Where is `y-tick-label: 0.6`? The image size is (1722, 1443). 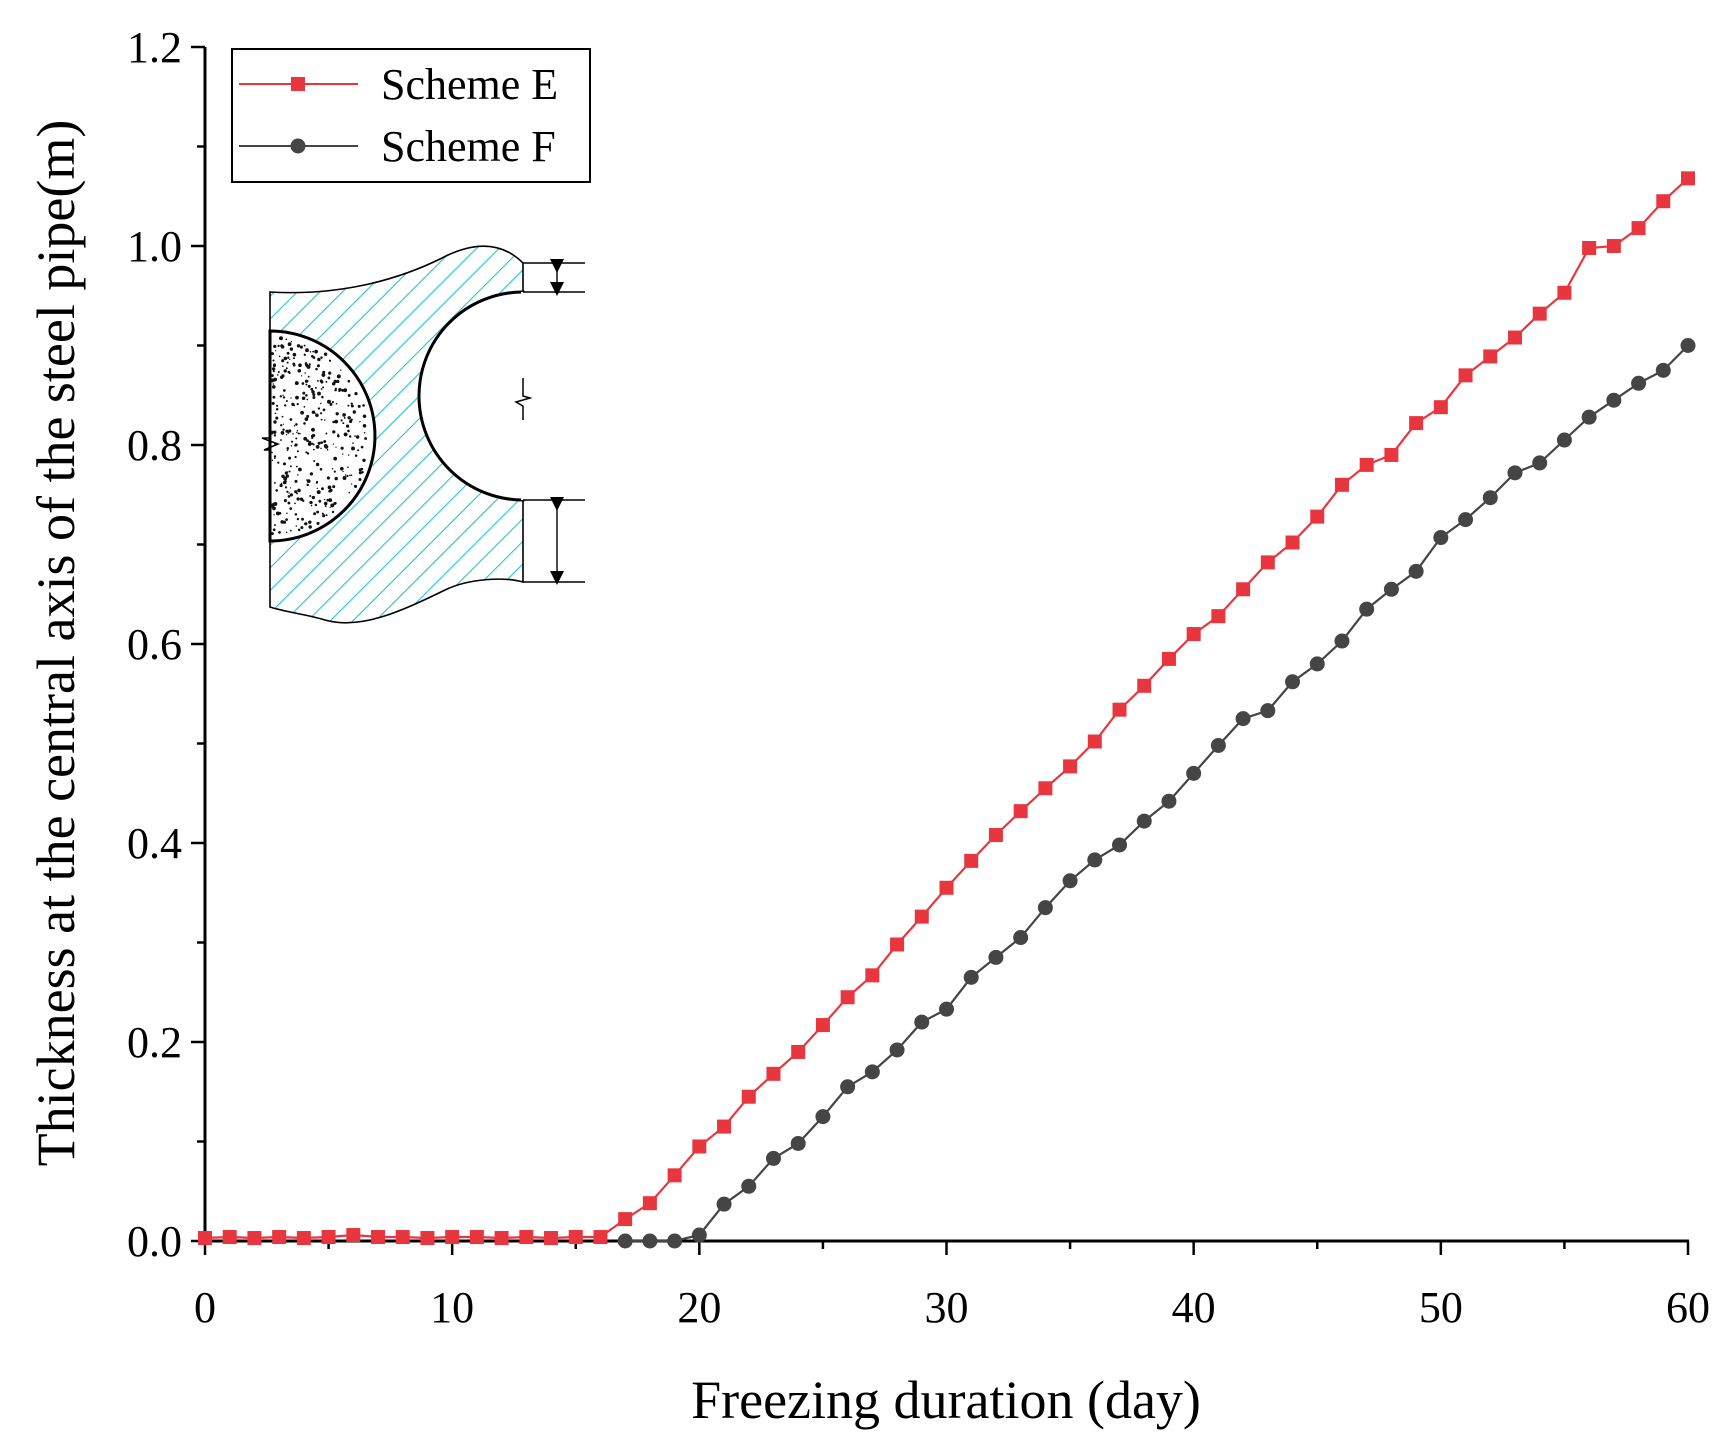
y-tick-label: 0.6 is located at coordinates (154, 644).